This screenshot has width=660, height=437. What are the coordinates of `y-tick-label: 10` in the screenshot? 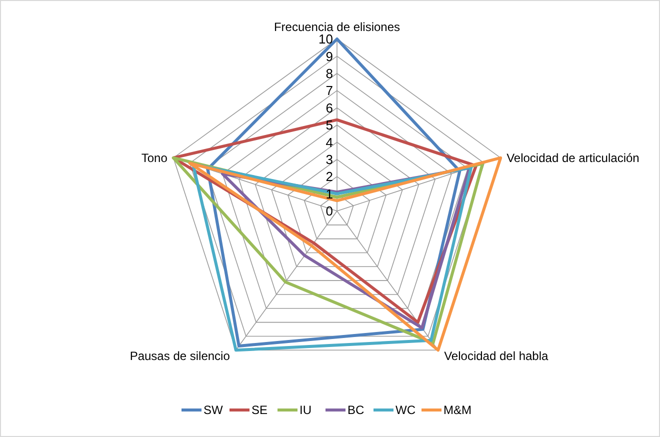 It's located at (325, 39).